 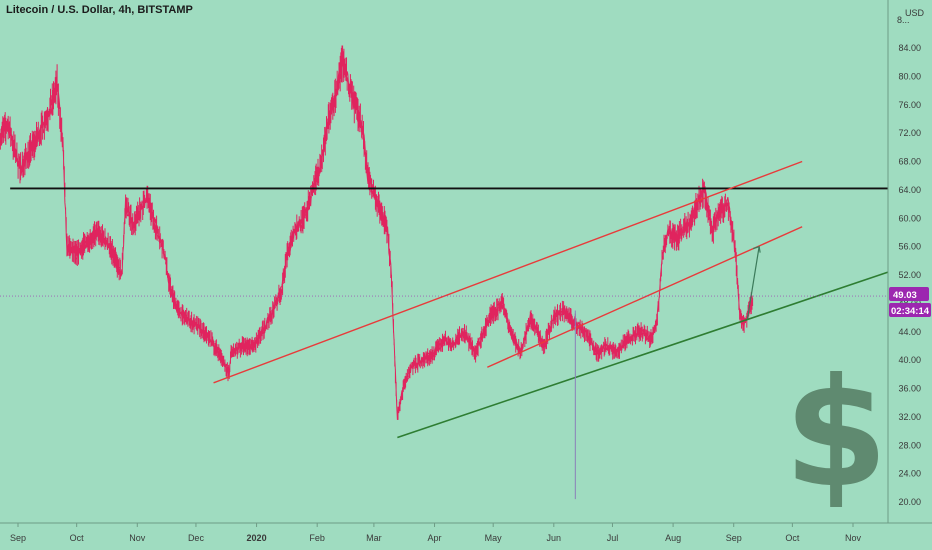 What do you see at coordinates (494, 538) in the screenshot?
I see `x-tick-label: May` at bounding box center [494, 538].